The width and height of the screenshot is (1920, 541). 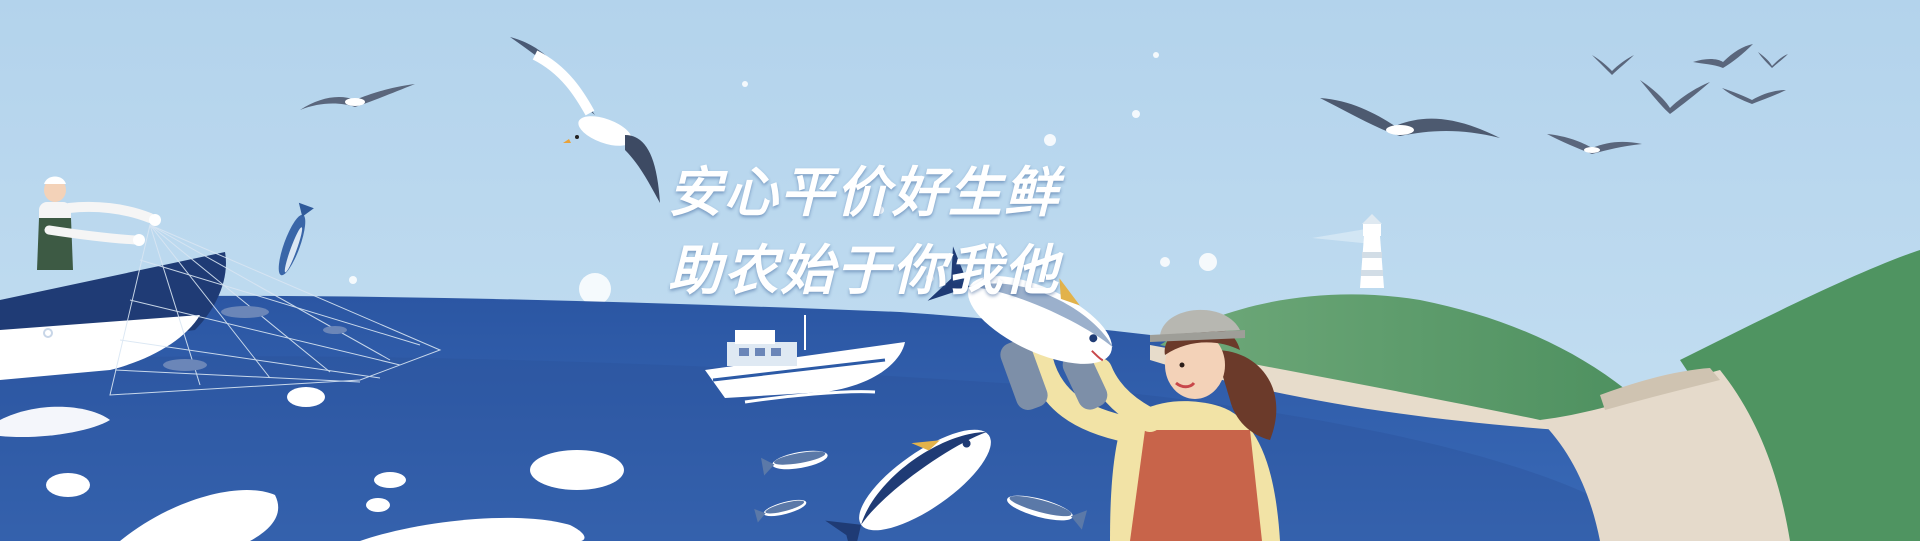 I want to click on sea-foam, so click(x=312, y=464).